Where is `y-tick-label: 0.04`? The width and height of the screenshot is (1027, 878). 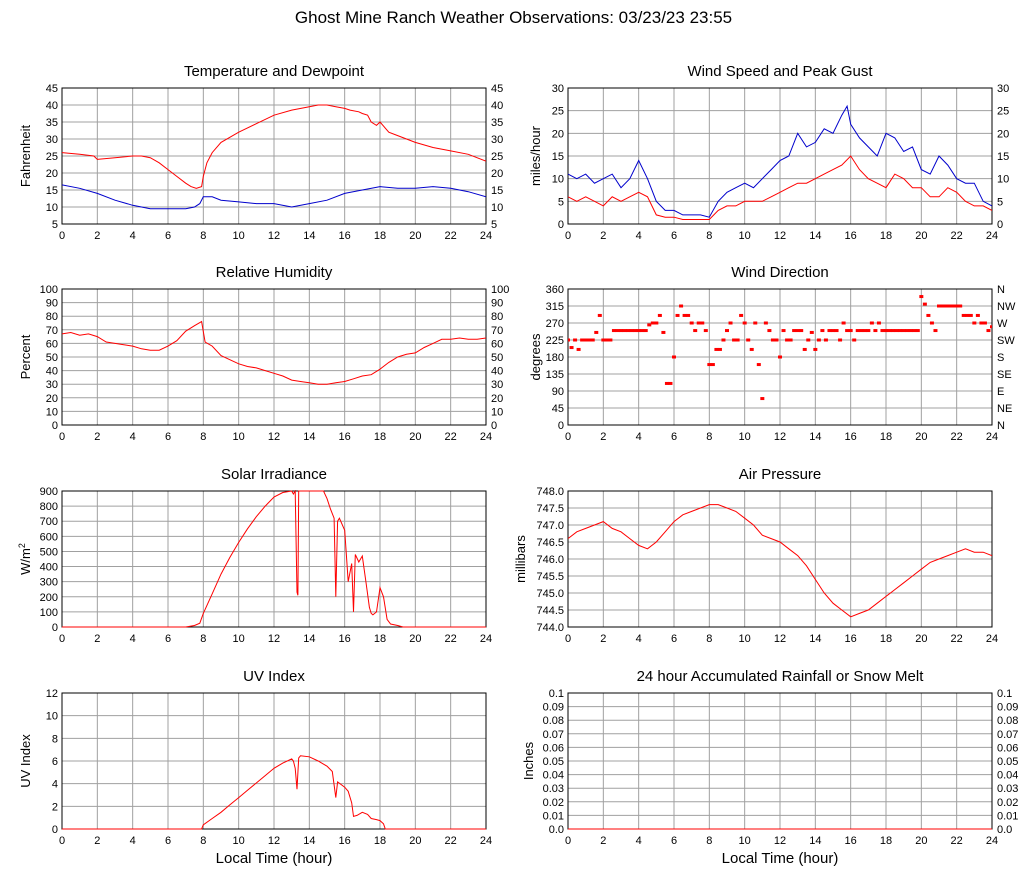 y-tick-label: 0.04 is located at coordinates (553, 776).